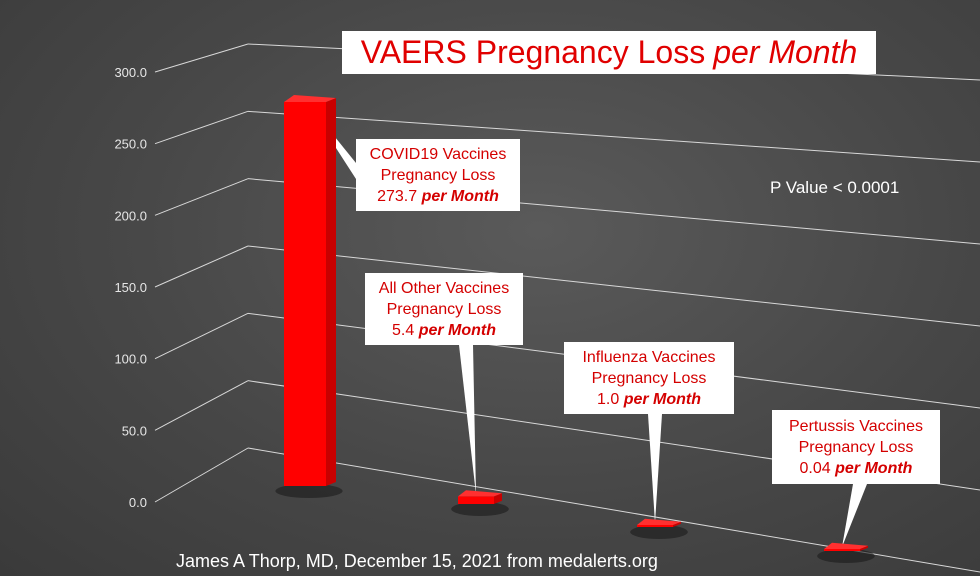 The image size is (980, 576). I want to click on y-axis-ticks: 0.0 50.0 100.0 150.0 200.0 250.0 300.0, so click(130, 287).